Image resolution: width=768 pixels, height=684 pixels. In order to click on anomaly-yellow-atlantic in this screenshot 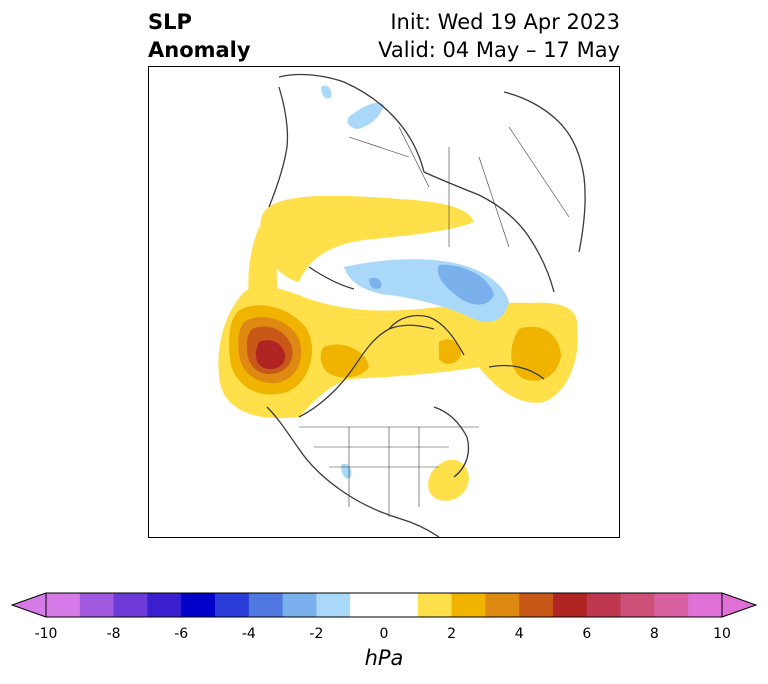, I will do `click(448, 480)`.